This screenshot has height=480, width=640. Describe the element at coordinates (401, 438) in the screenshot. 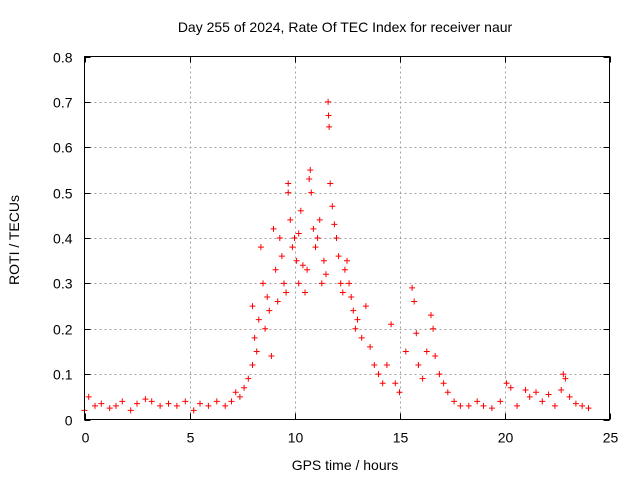

I see `x-tick-label: 15` at that location.